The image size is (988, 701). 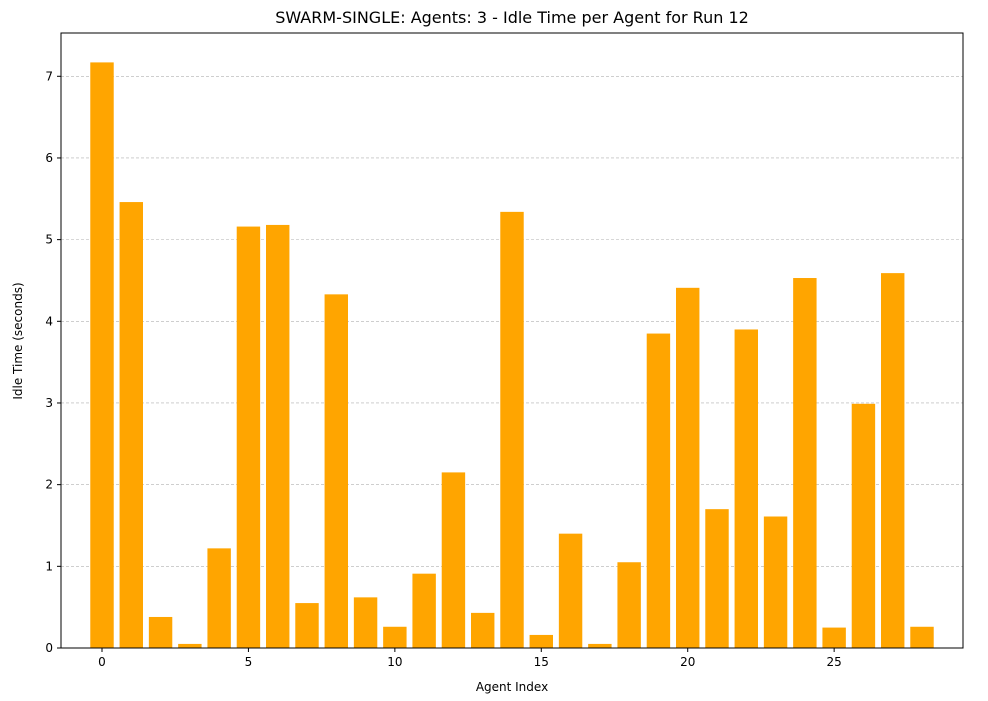 I want to click on y-tick-label: 3, so click(x=49, y=403).